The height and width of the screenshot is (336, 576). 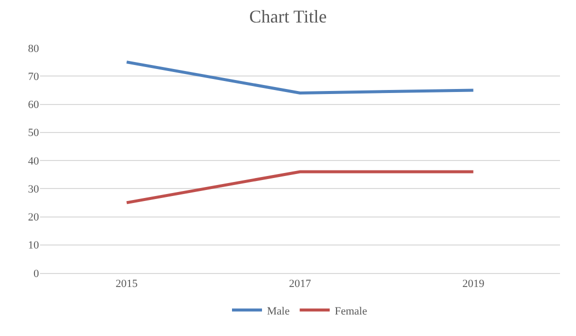 What do you see at coordinates (127, 284) in the screenshot?
I see `x-tick-label: 2015` at bounding box center [127, 284].